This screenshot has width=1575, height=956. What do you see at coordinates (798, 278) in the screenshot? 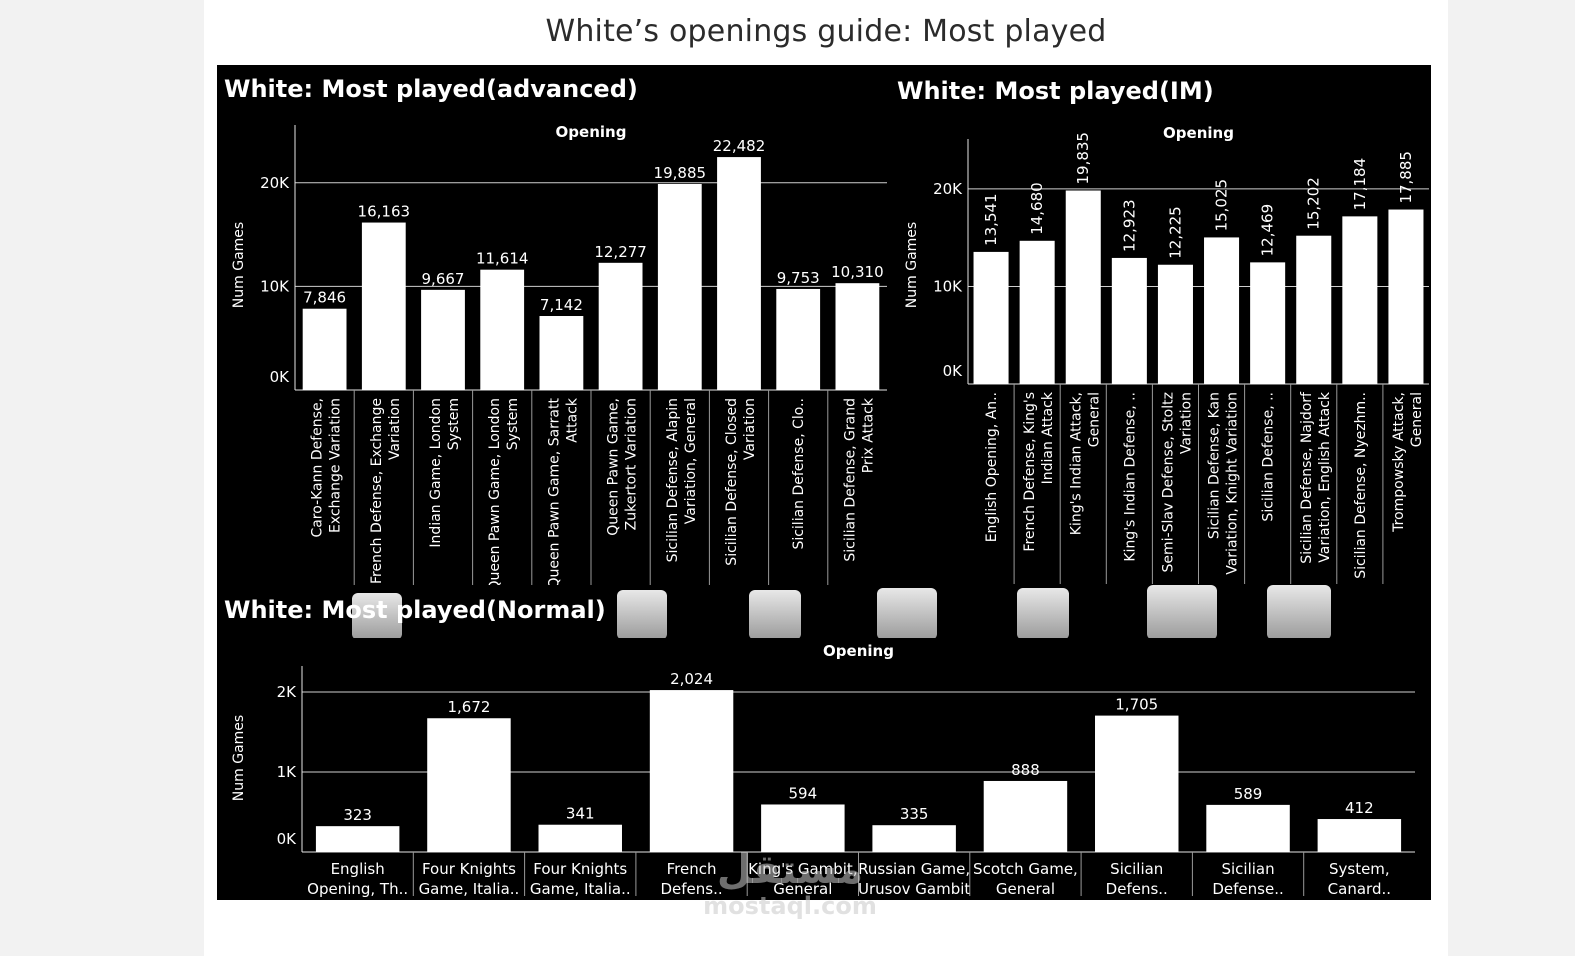
I see `data-label: 9,753` at bounding box center [798, 278].